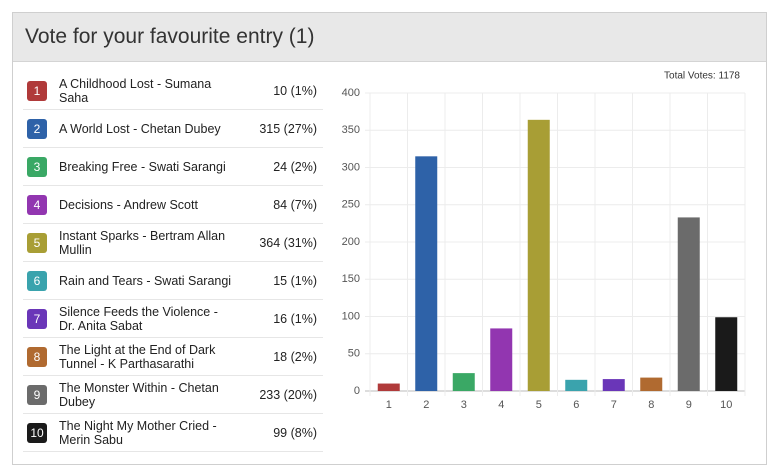 The image size is (781, 476). What do you see at coordinates (300, 128) in the screenshot?
I see `vote-percent: (27%)` at bounding box center [300, 128].